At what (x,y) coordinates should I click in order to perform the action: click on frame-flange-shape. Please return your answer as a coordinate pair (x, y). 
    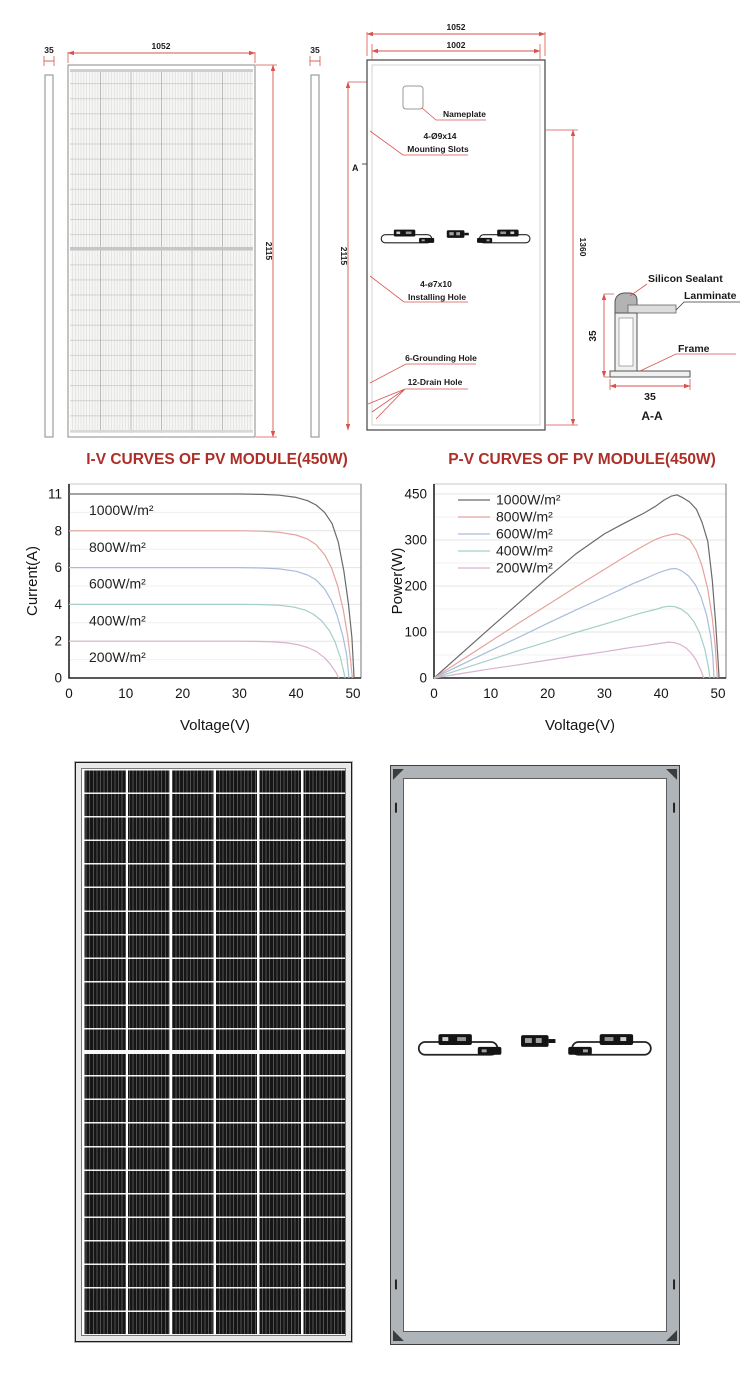
    Looking at the image, I should click on (650, 374).